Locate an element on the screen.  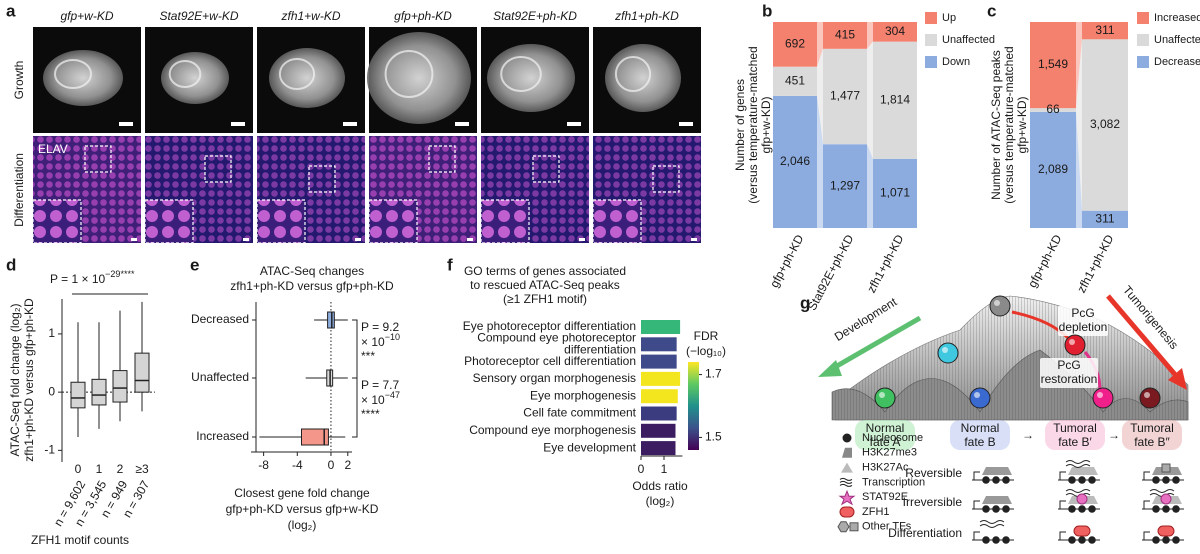
x-tick-label: -8 is located at coordinates (263, 465).